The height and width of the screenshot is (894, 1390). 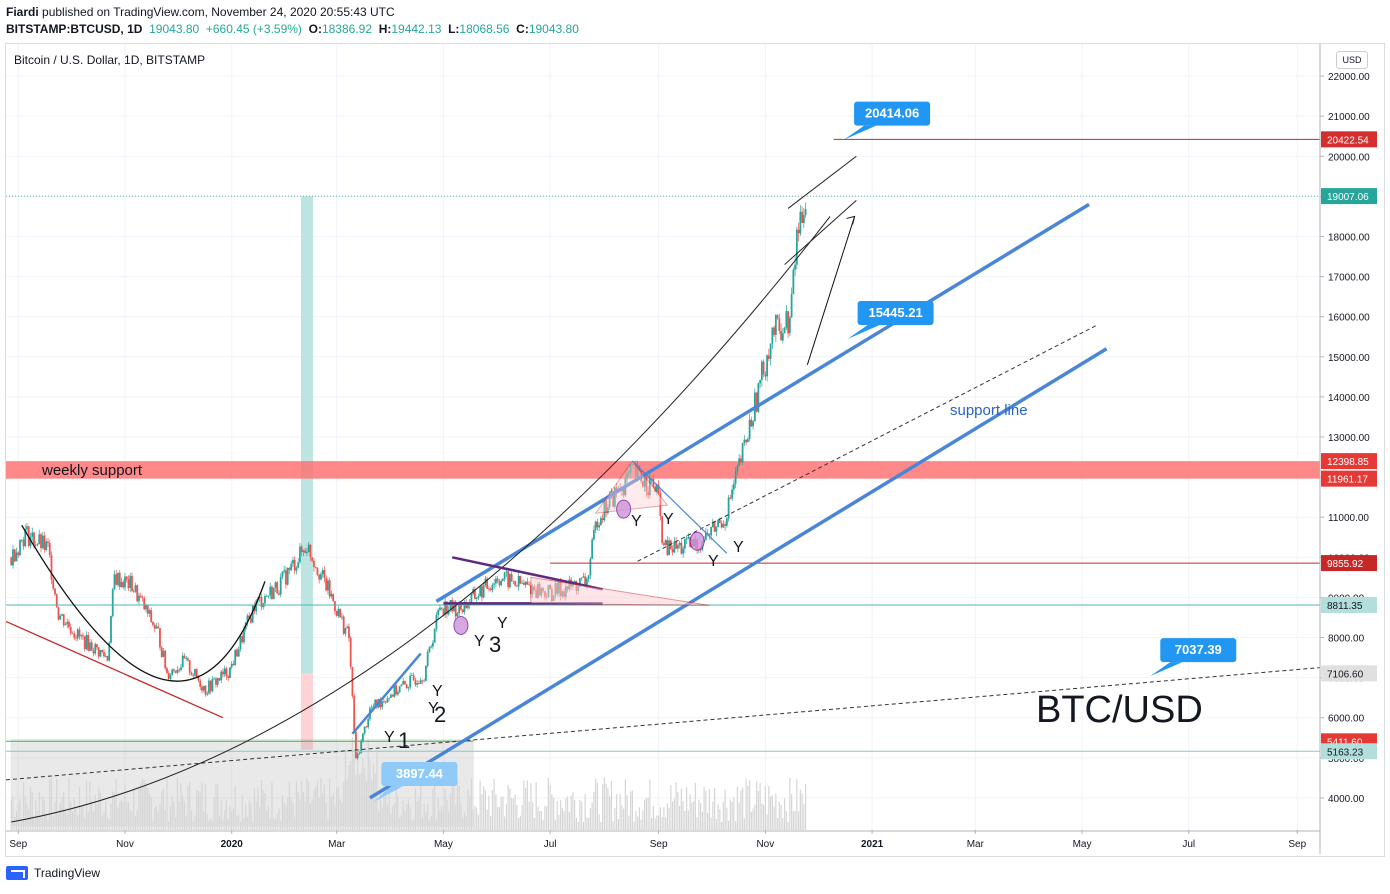 What do you see at coordinates (17, 873) in the screenshot?
I see `tradingview-logo-icon` at bounding box center [17, 873].